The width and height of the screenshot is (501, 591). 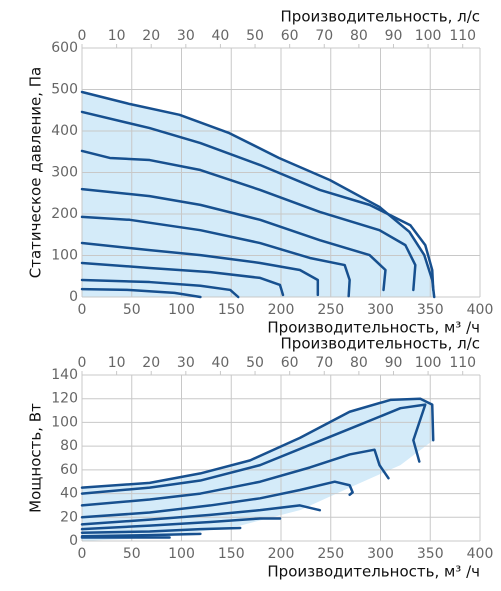 What do you see at coordinates (69, 470) in the screenshot?
I see `y-tick-label: 60` at bounding box center [69, 470].